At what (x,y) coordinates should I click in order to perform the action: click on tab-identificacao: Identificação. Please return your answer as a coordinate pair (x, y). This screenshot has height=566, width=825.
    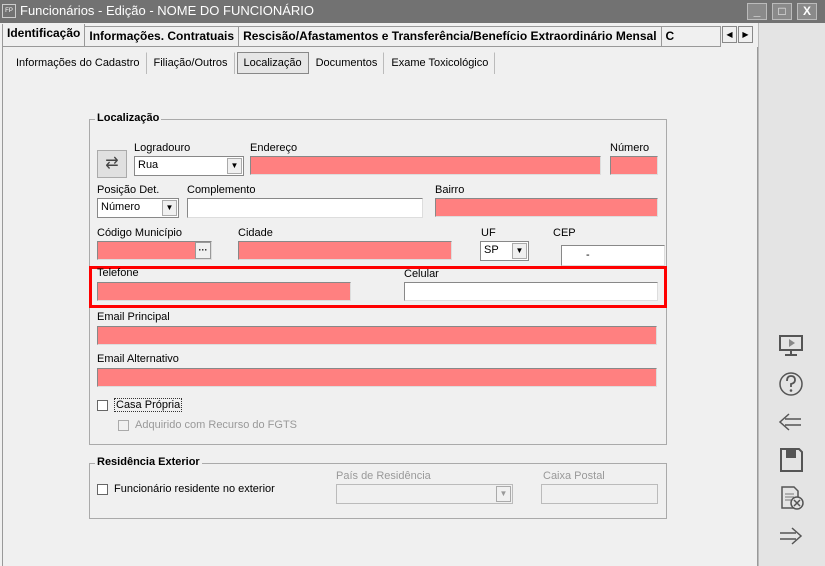
    Looking at the image, I should click on (44, 35).